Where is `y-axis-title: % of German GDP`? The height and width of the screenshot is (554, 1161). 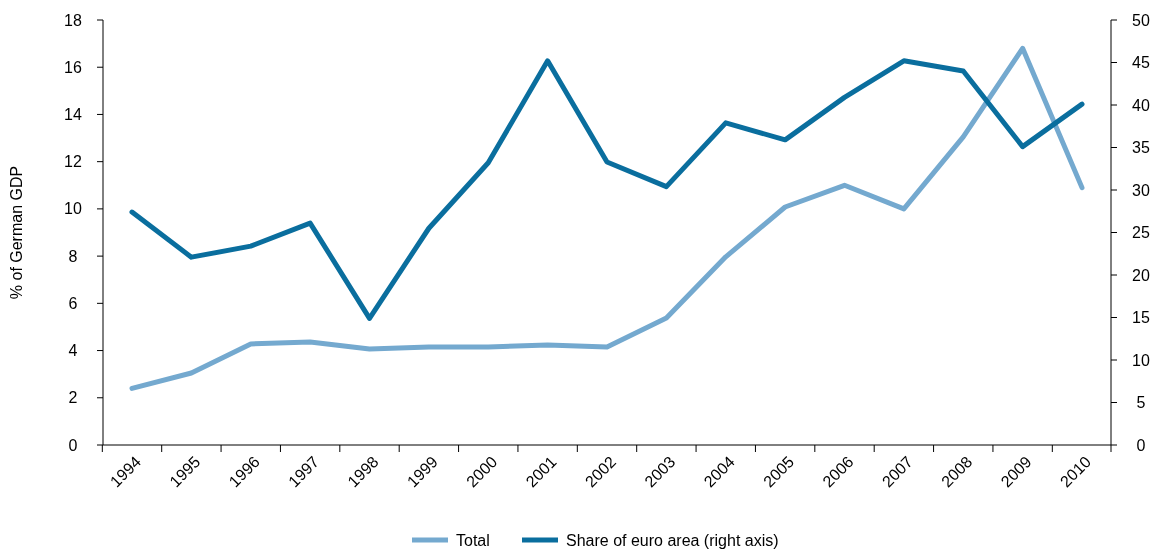 y-axis-title: % of German GDP is located at coordinates (16, 232).